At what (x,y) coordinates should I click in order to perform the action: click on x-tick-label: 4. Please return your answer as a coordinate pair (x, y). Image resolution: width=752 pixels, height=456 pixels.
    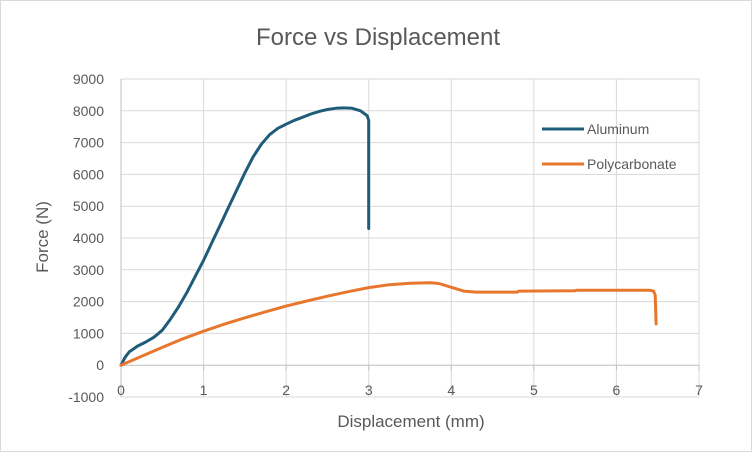
    Looking at the image, I should click on (451, 390).